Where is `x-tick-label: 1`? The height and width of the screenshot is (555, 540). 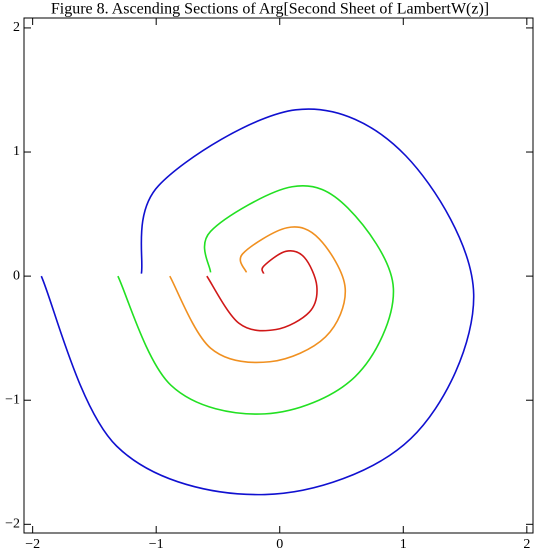
x-tick-label: 1 is located at coordinates (403, 544).